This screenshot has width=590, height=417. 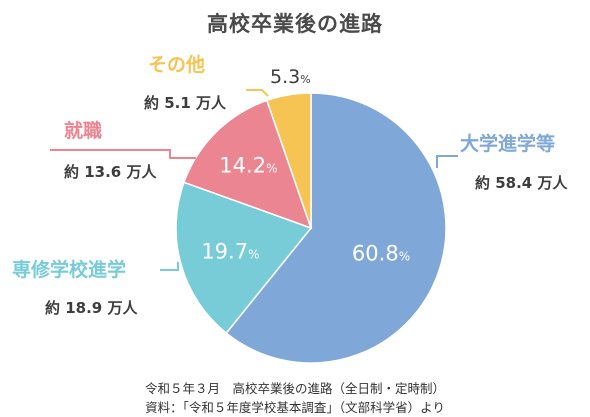 I want to click on pct-label-university: 60.8%, so click(x=381, y=254).